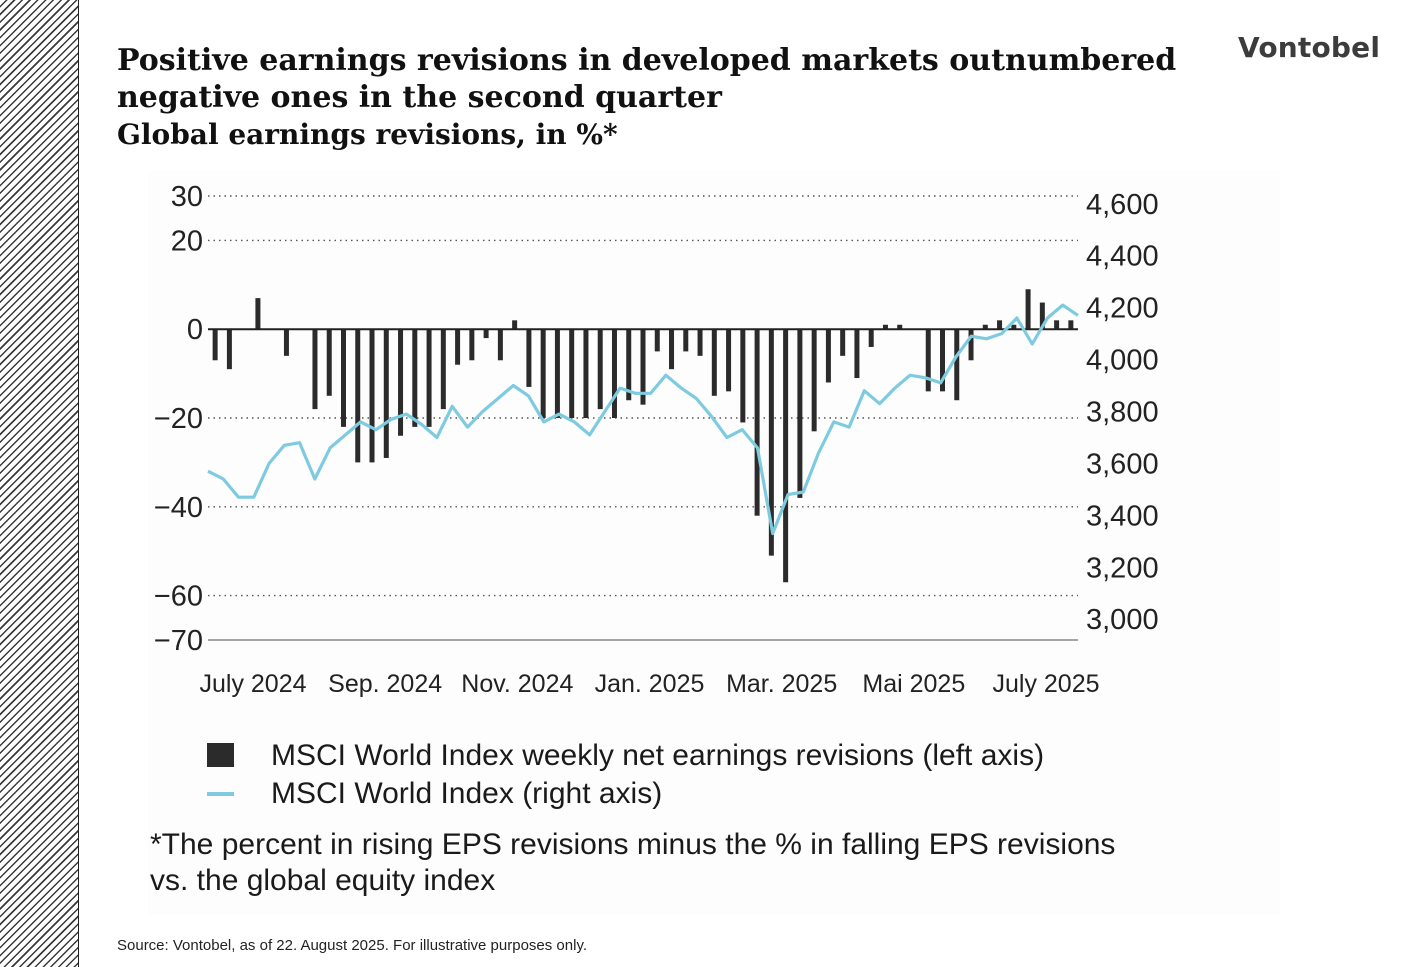  What do you see at coordinates (1122, 568) in the screenshot?
I see `right-axis-tick-label: 3,200` at bounding box center [1122, 568].